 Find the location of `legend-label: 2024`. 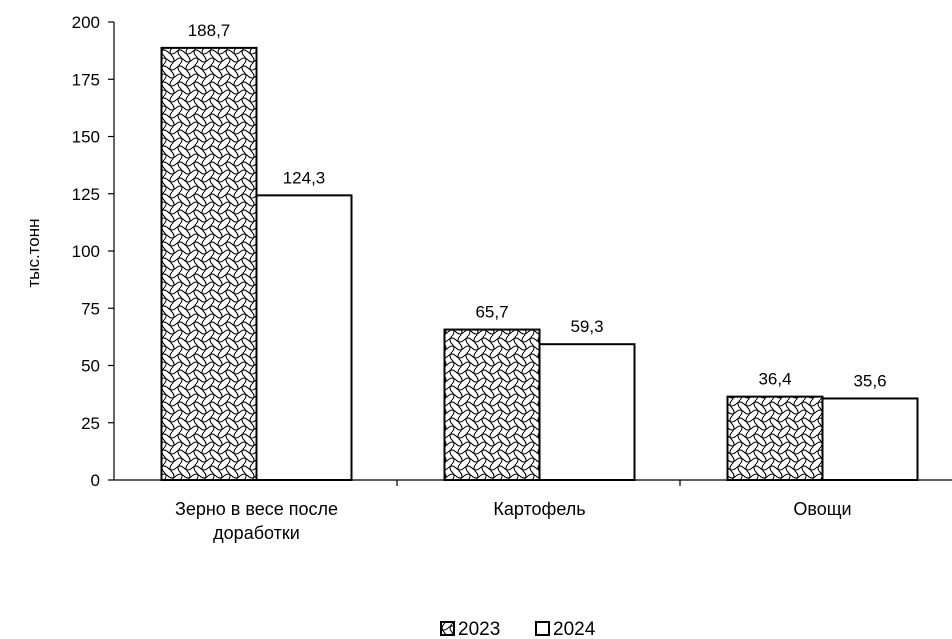

legend-label: 2024 is located at coordinates (574, 629).